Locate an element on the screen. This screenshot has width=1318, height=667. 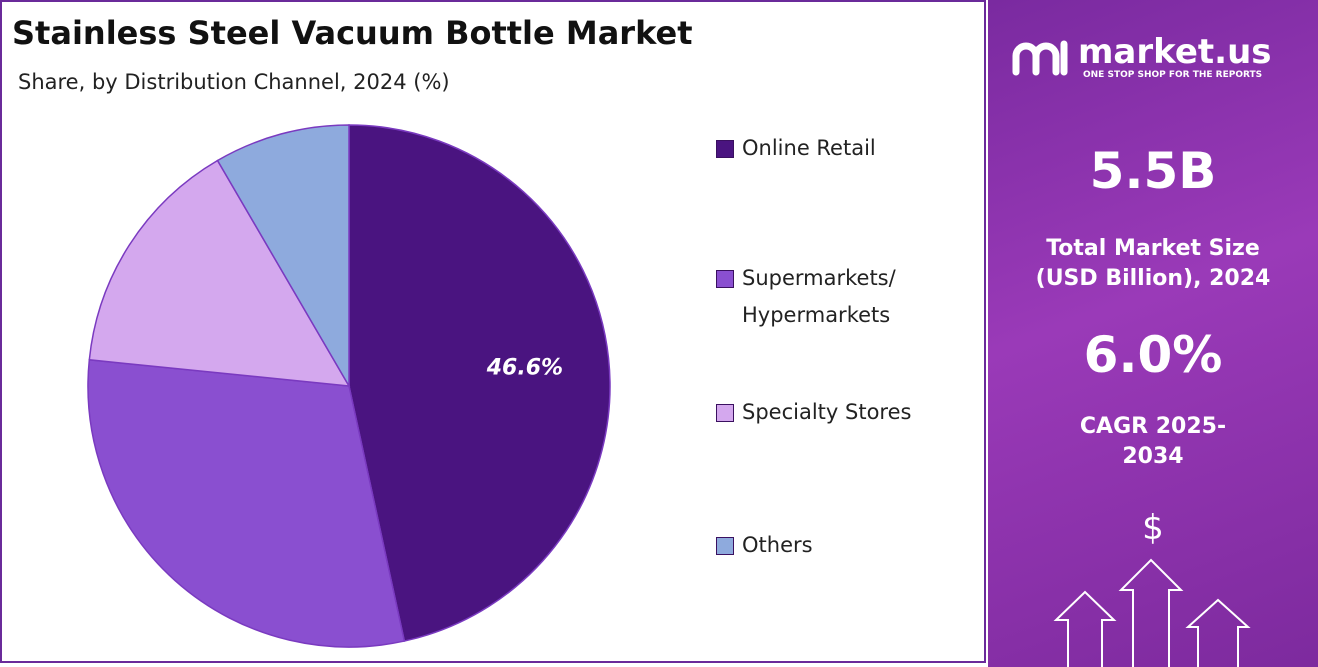
cagr: 6.0% is located at coordinates (1153, 355).